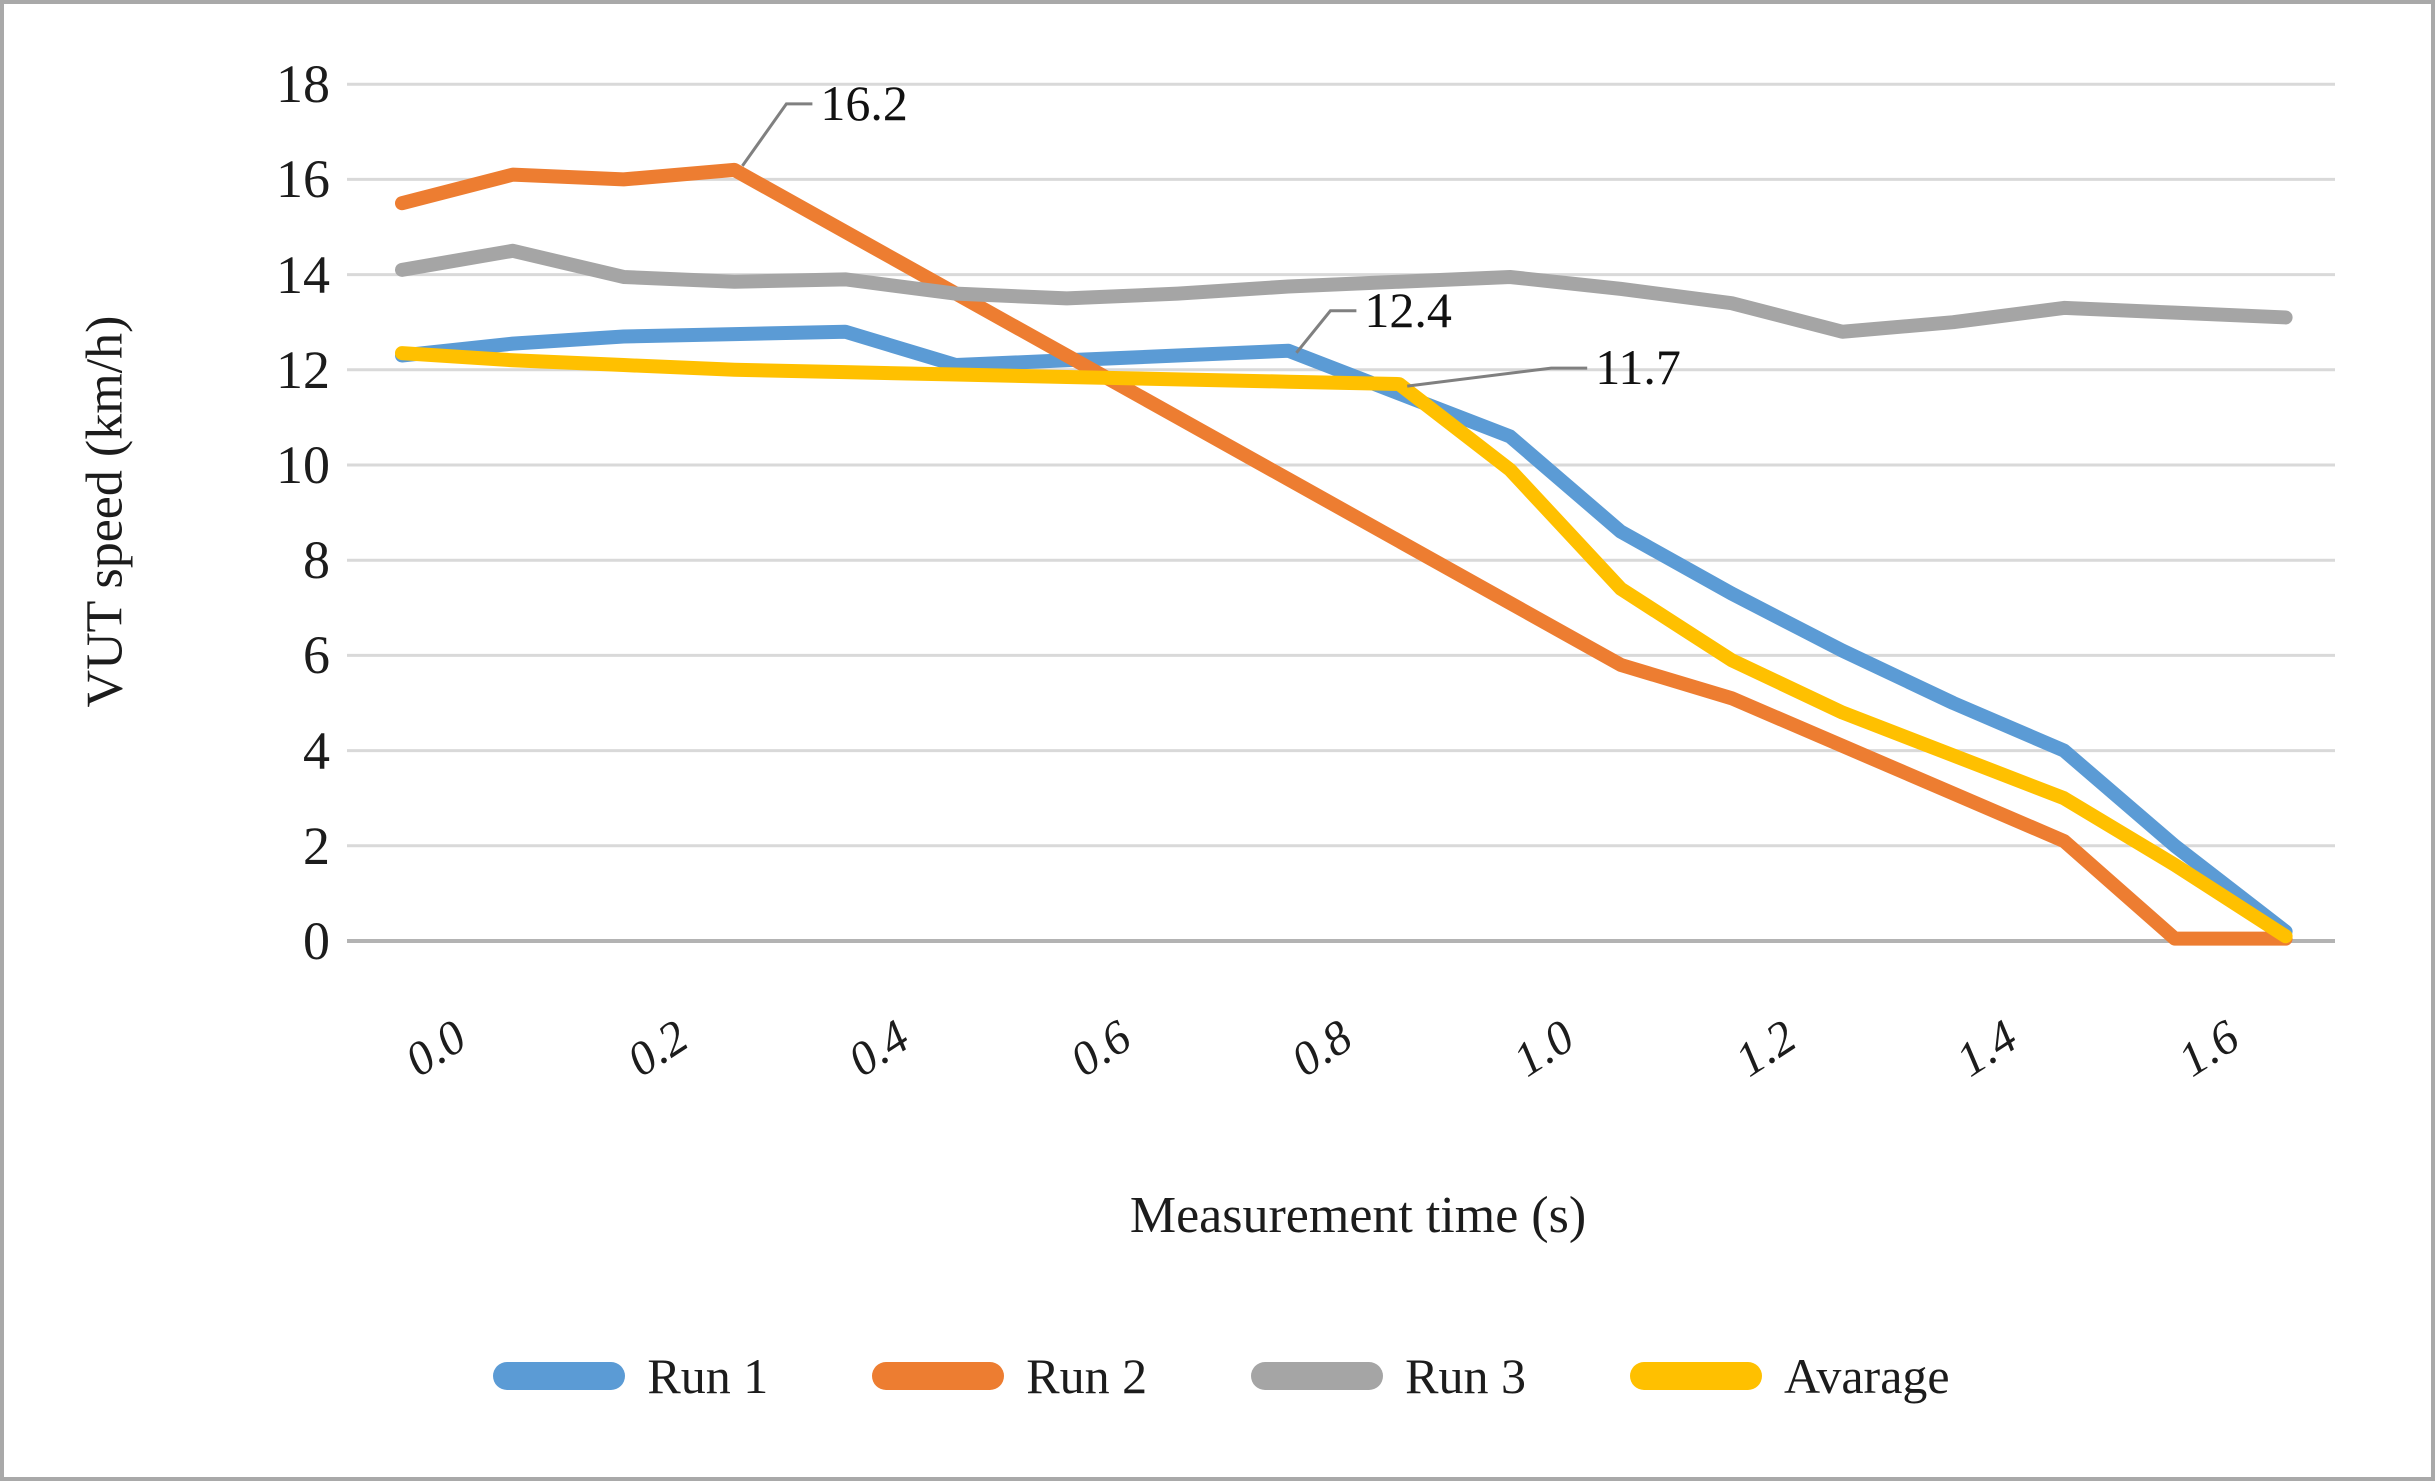 The height and width of the screenshot is (1481, 2435). I want to click on legend-label-run-1: Run 1, so click(708, 1376).